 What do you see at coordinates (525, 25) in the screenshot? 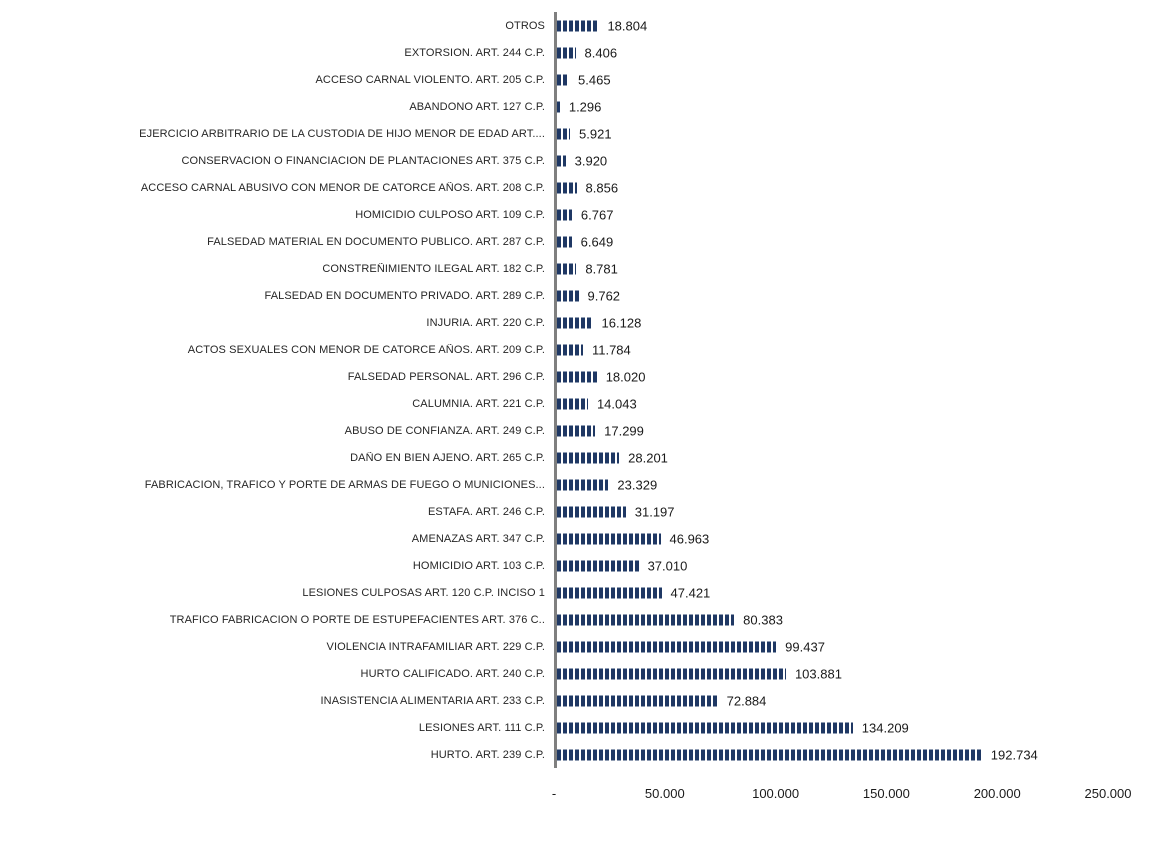
I see `category-label: OTROS` at bounding box center [525, 25].